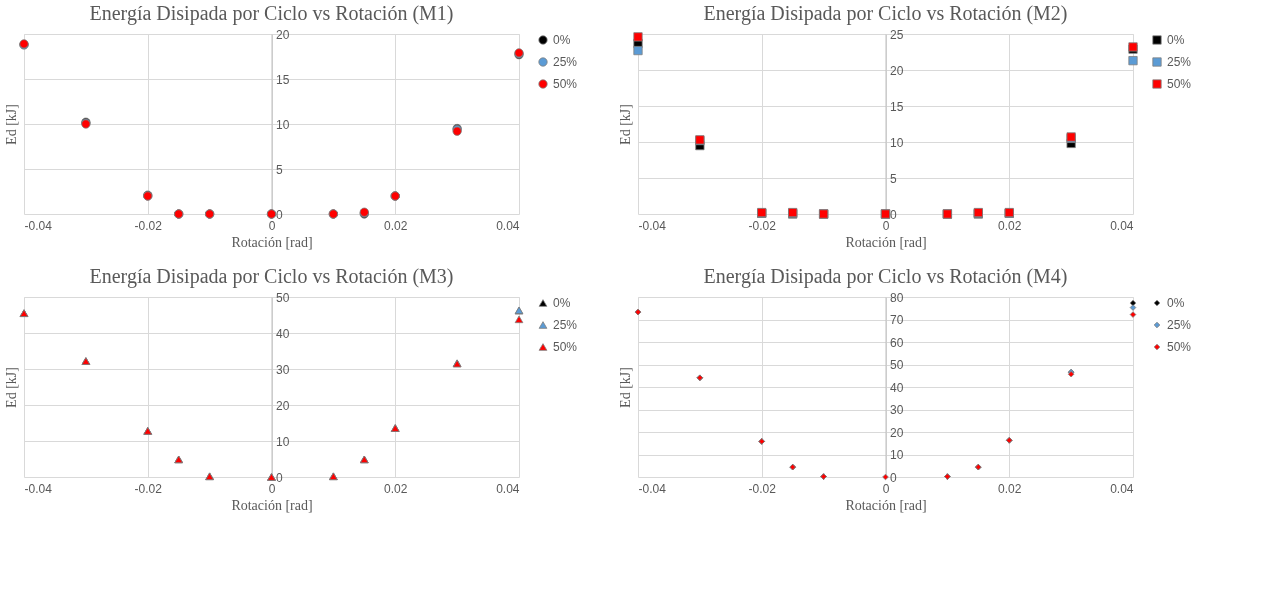  Describe the element at coordinates (271, 13) in the screenshot. I see `chart-title: Energía Disipada por Ciclo vs Rotación (M1)` at that location.